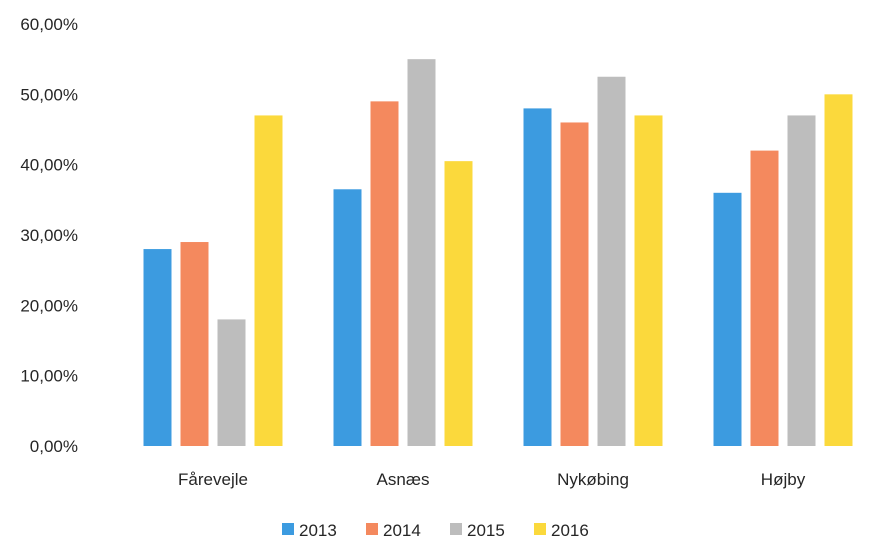 The height and width of the screenshot is (542, 888). Describe the element at coordinates (49, 24) in the screenshot. I see `y-tick-label: 60,00%` at that location.